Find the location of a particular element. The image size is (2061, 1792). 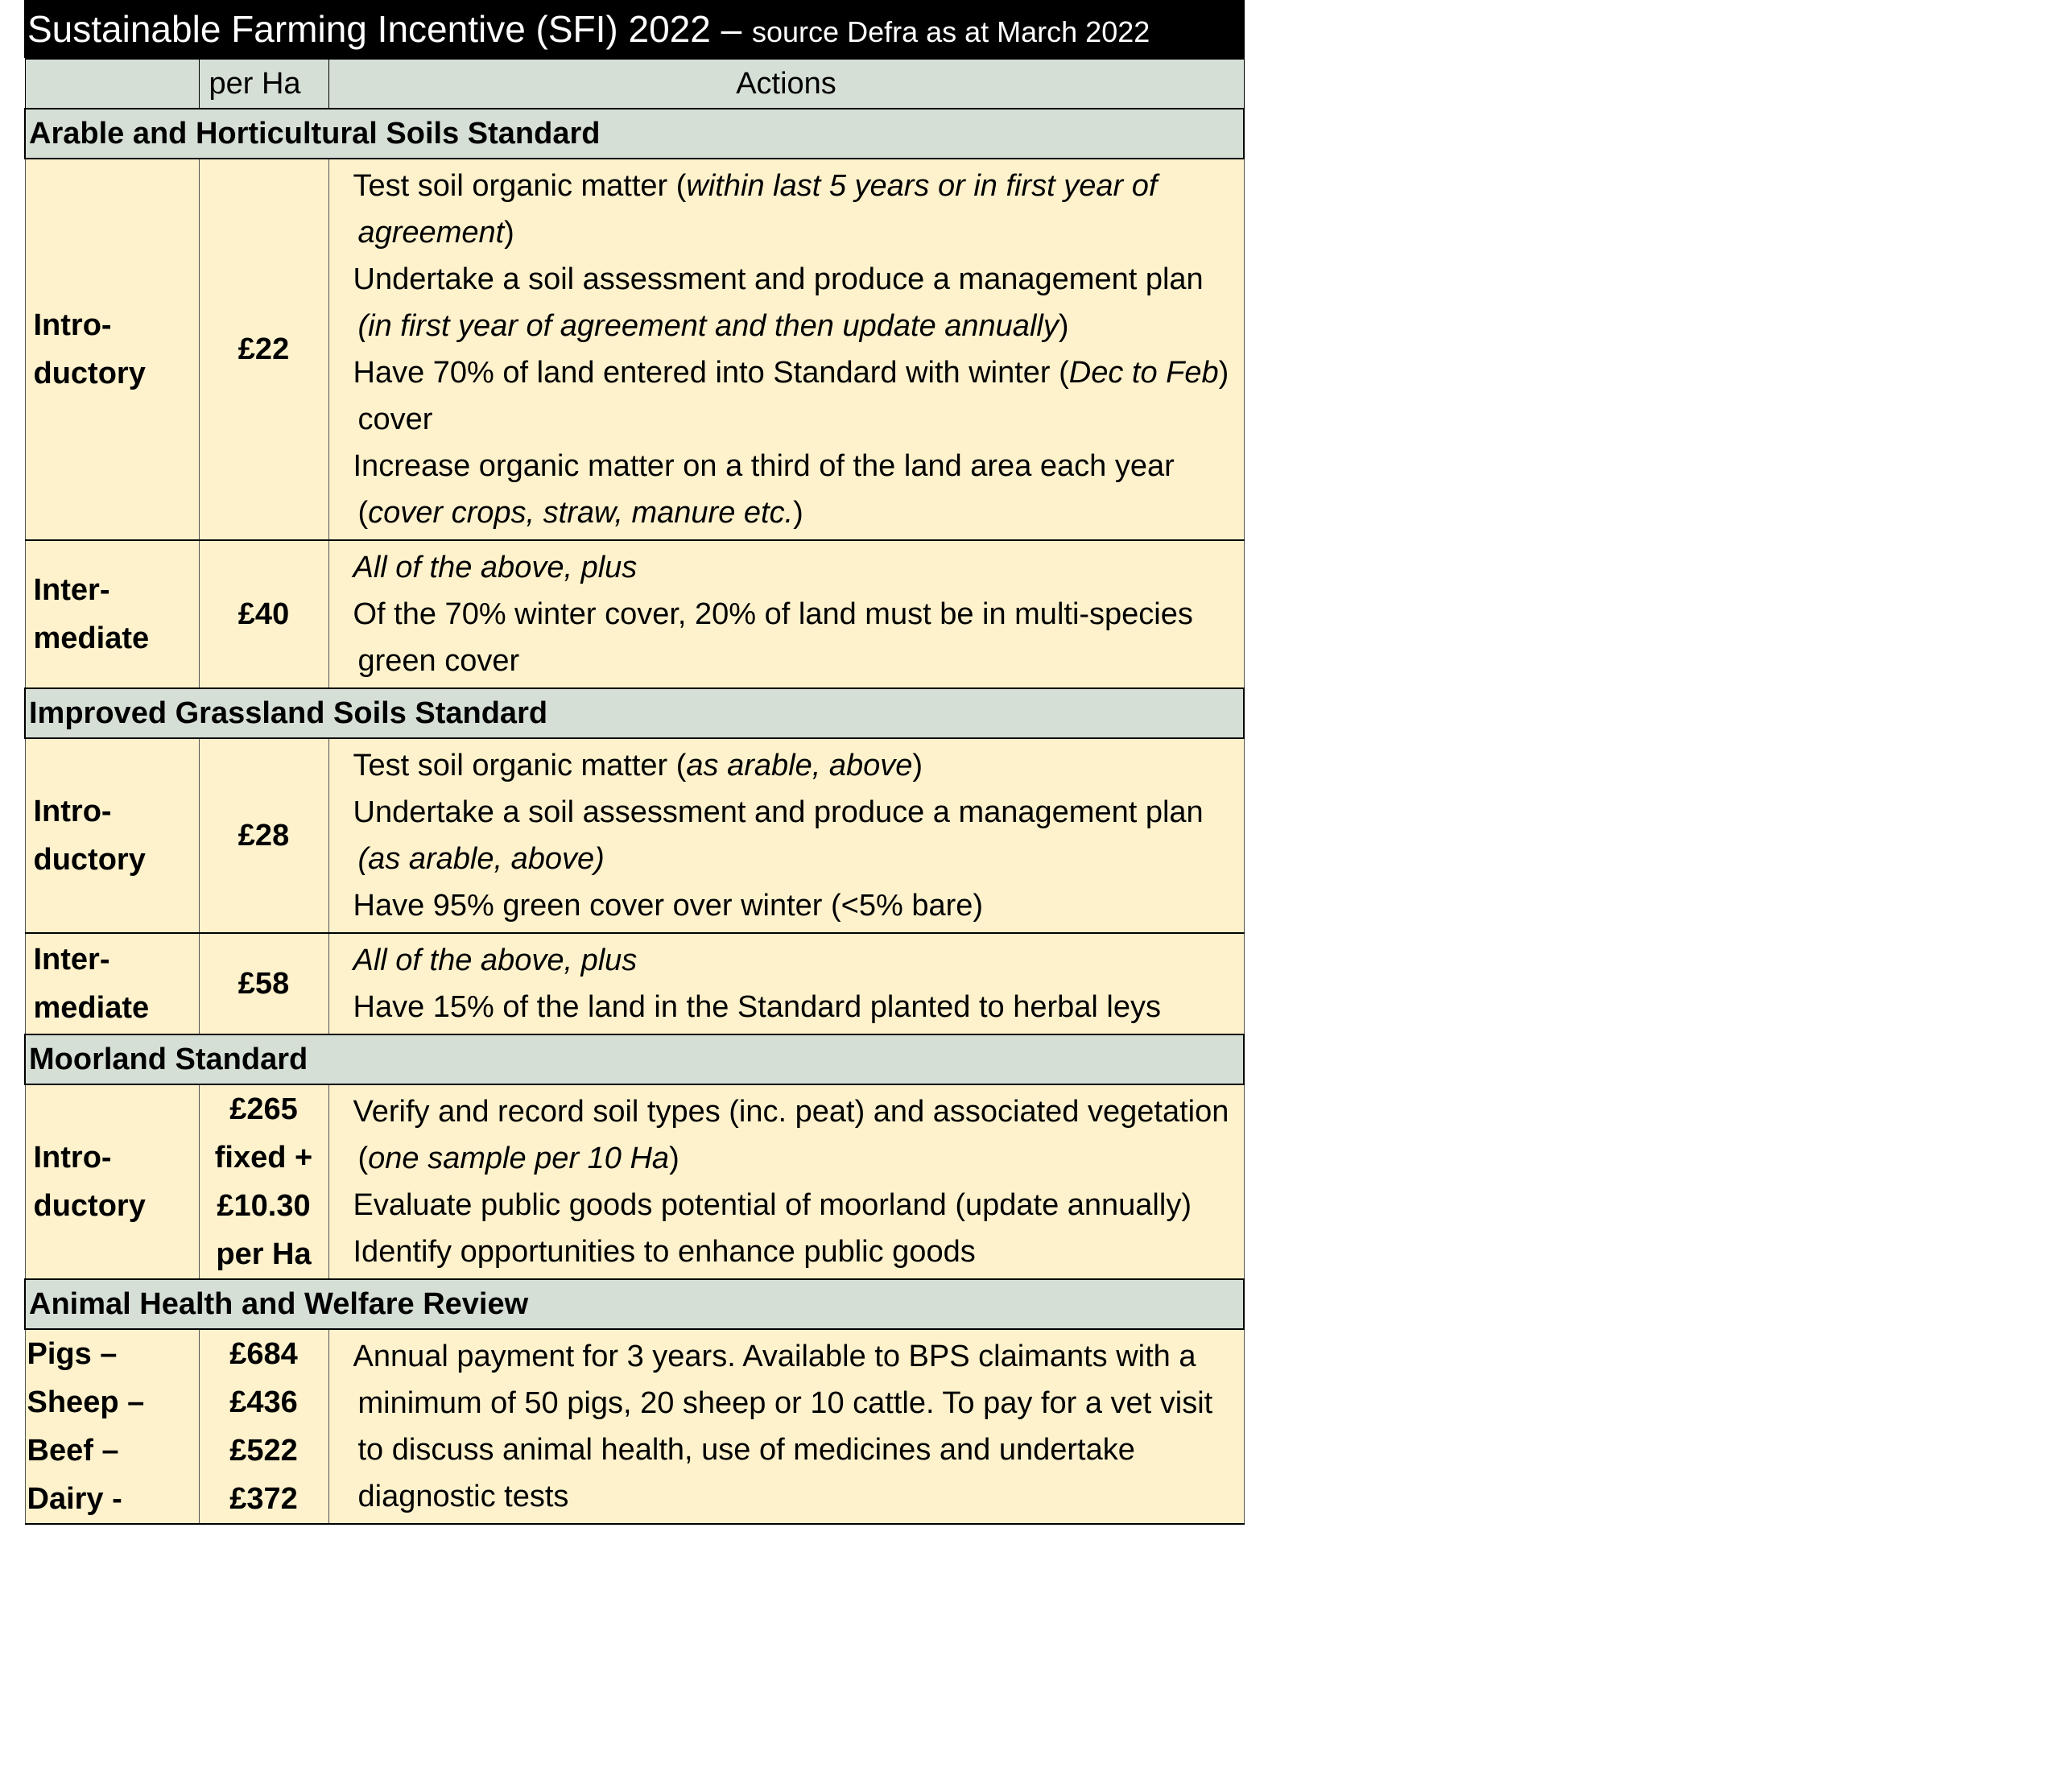

rate-line: £58 is located at coordinates (263, 984).